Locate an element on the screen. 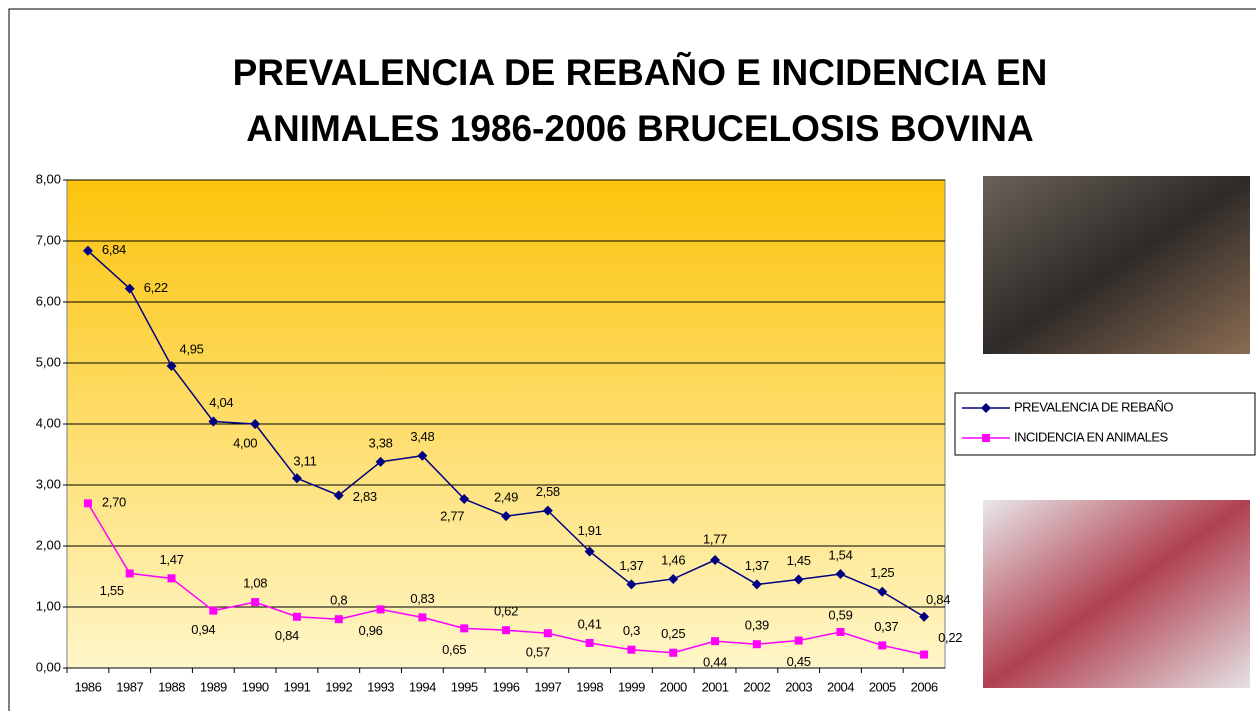  value-label: 0,37 is located at coordinates (886, 626).